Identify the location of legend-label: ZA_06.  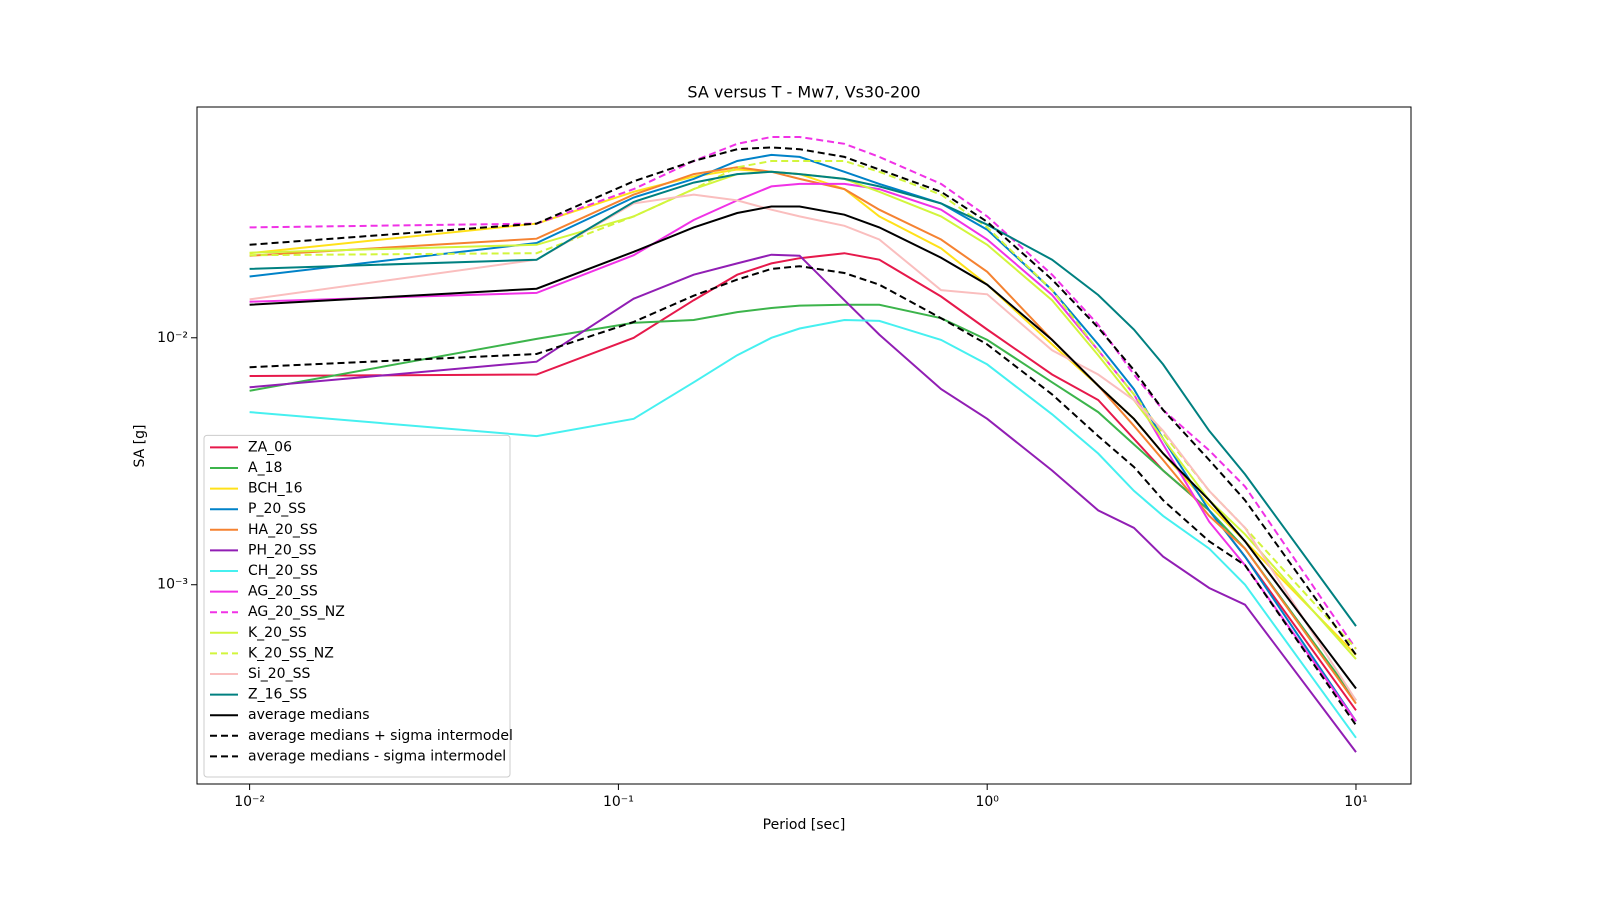
(270, 447).